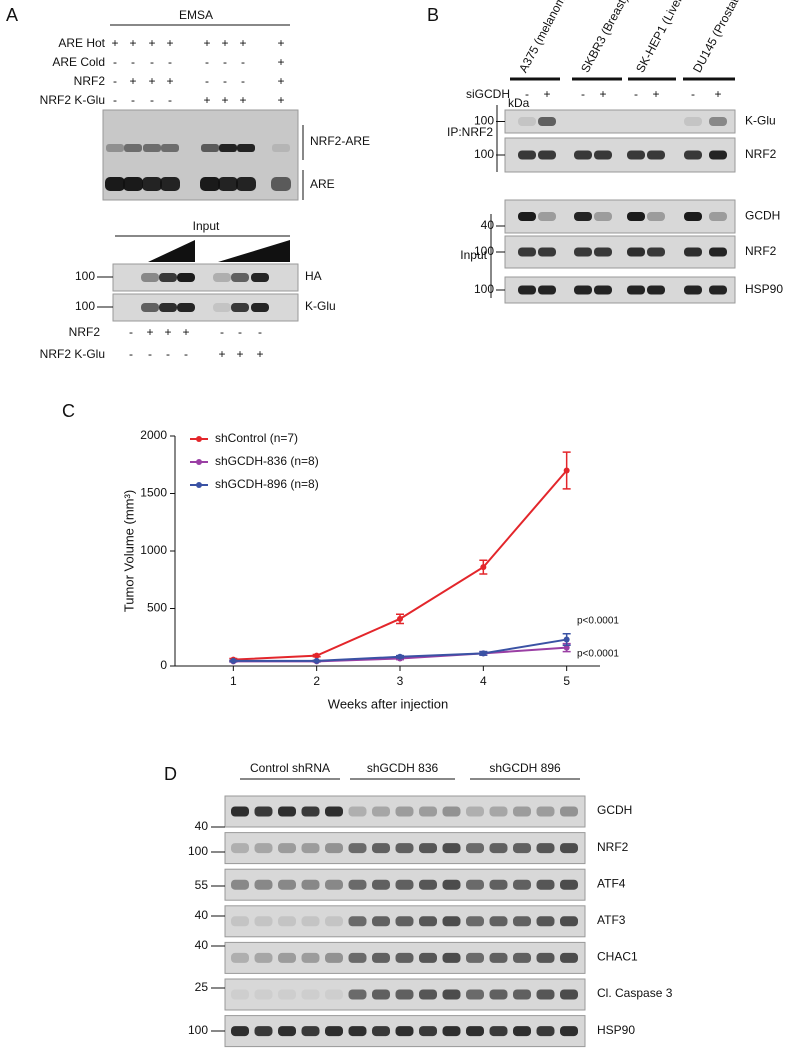 The height and width of the screenshot is (1050, 789). What do you see at coordinates (85, 332) in the screenshot?
I see `row-label: NRF2` at bounding box center [85, 332].